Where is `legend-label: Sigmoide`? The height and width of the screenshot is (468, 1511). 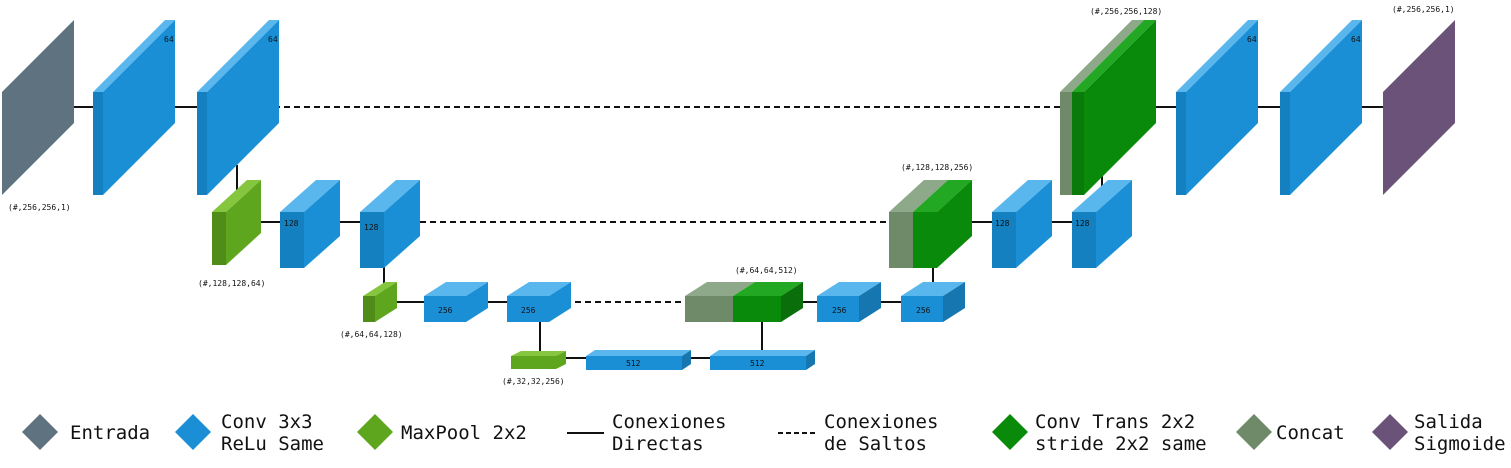 legend-label: Sigmoide is located at coordinates (1460, 444).